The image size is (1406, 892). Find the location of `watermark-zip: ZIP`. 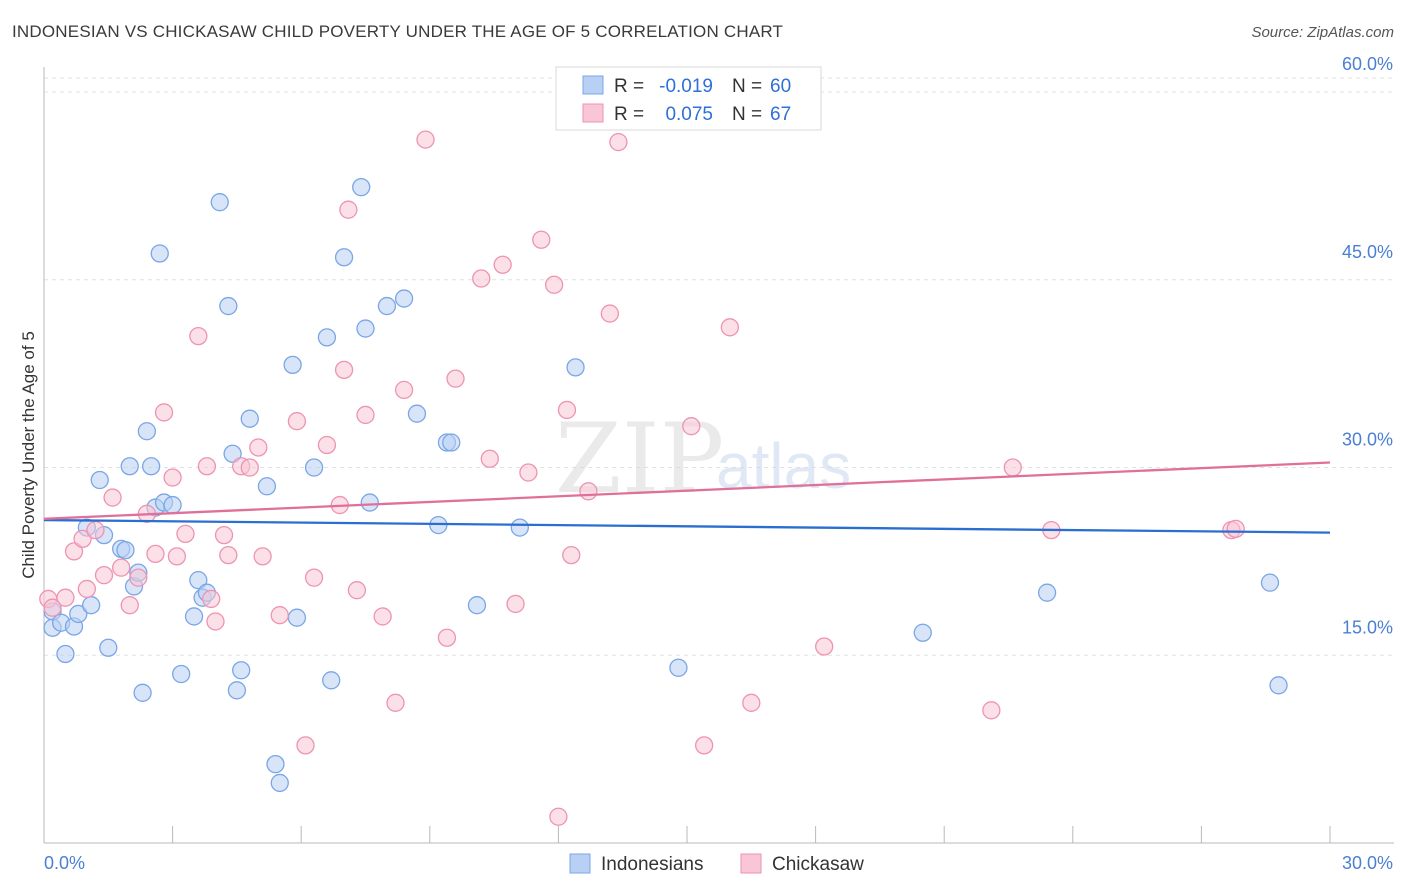

watermark-zip: ZIP is located at coordinates (639, 459).